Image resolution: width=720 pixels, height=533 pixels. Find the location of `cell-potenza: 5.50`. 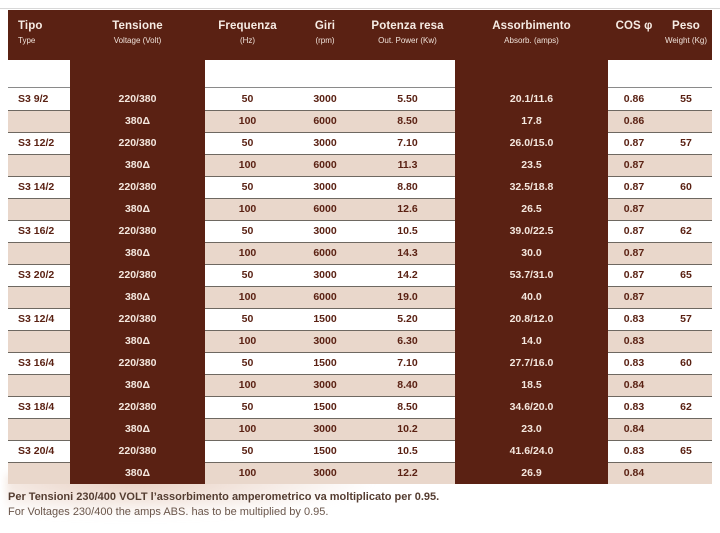

cell-potenza: 5.50 is located at coordinates (407, 99).